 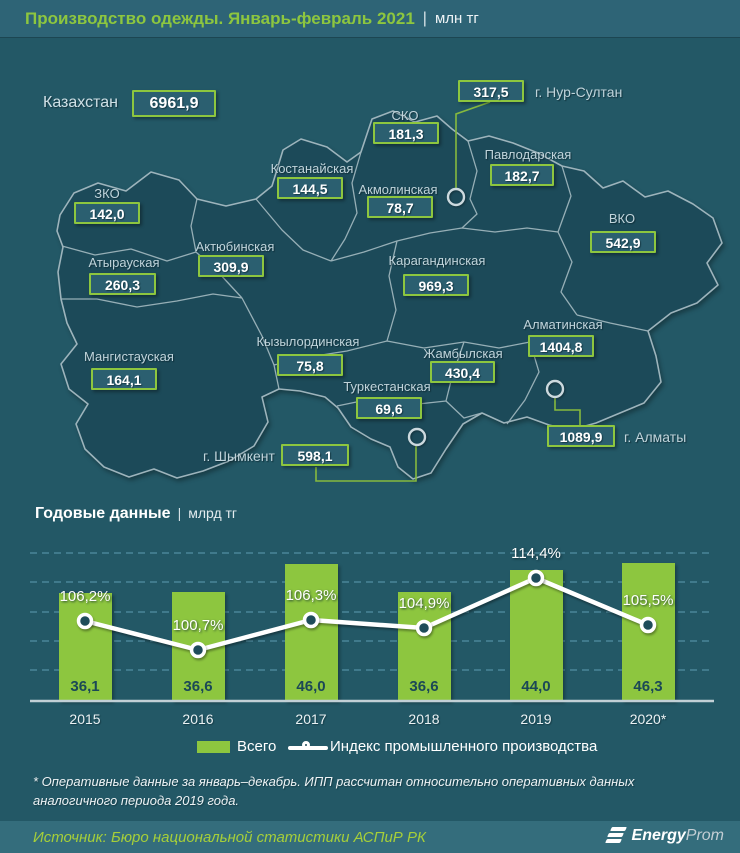 I want to click on energyprom-logo-text: EnergyProm, so click(x=677, y=835).